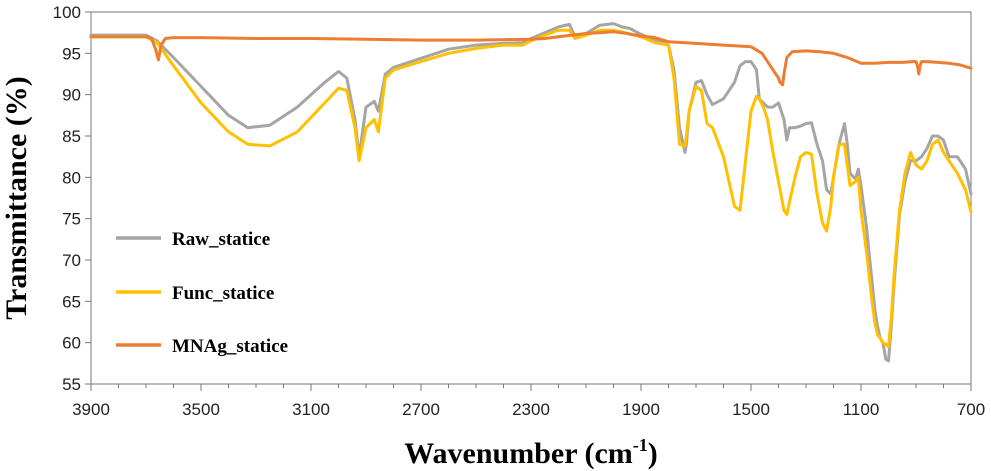 The image size is (991, 471). I want to click on y-tick-label: 70, so click(71, 260).